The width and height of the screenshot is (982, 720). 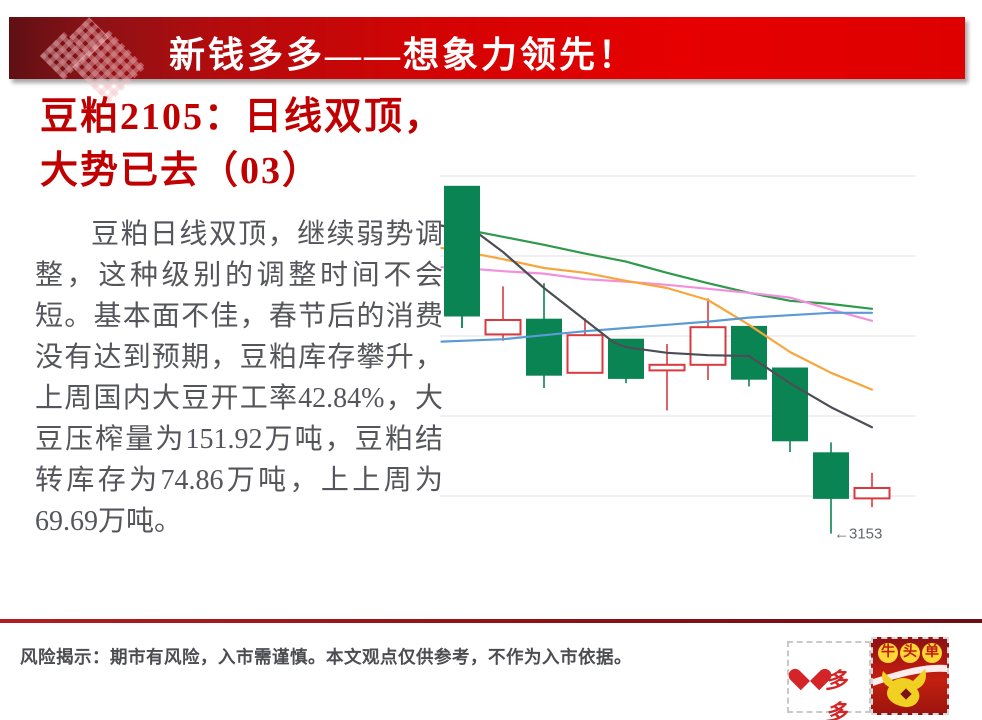 I want to click on logo-char-tou: 头, so click(x=910, y=653).